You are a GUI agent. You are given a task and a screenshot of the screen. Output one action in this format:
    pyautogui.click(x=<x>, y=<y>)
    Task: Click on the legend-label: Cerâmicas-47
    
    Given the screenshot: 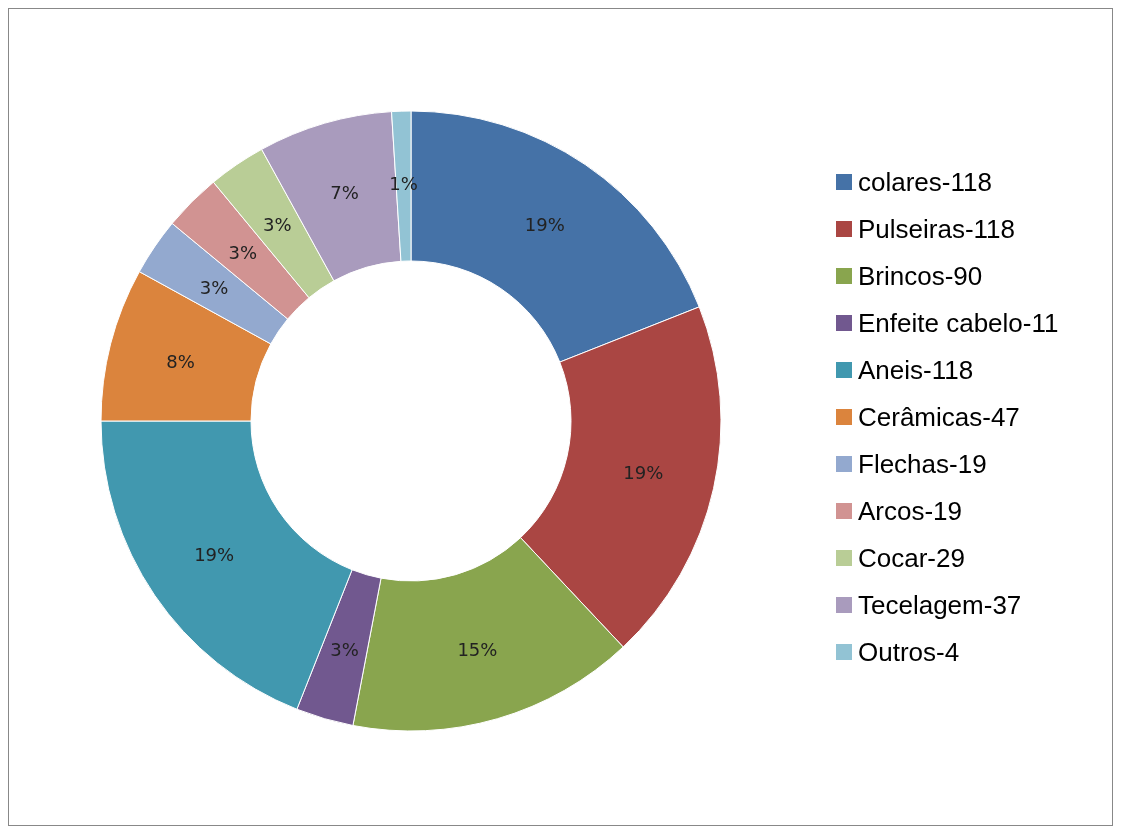 What is the action you would take?
    pyautogui.click(x=939, y=417)
    